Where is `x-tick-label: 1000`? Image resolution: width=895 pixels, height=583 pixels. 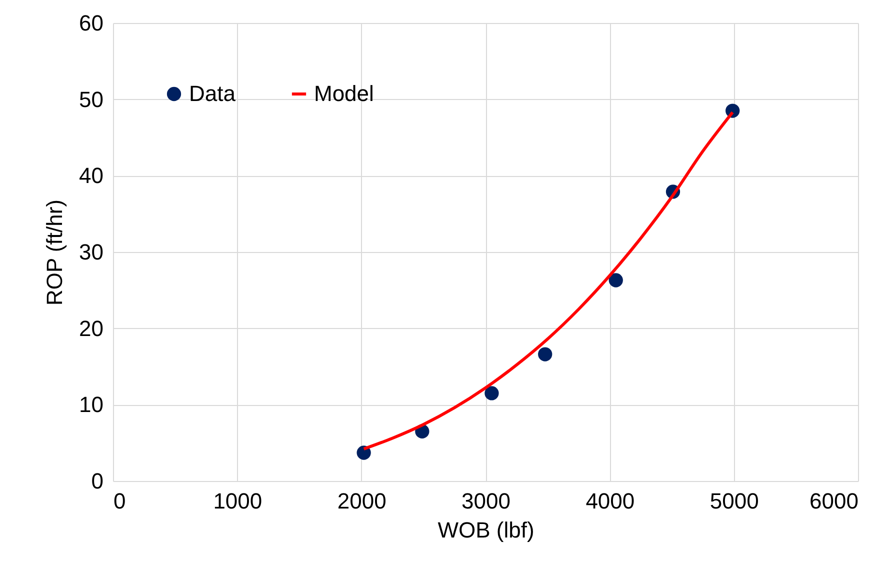
x-tick-label: 1000 is located at coordinates (237, 501).